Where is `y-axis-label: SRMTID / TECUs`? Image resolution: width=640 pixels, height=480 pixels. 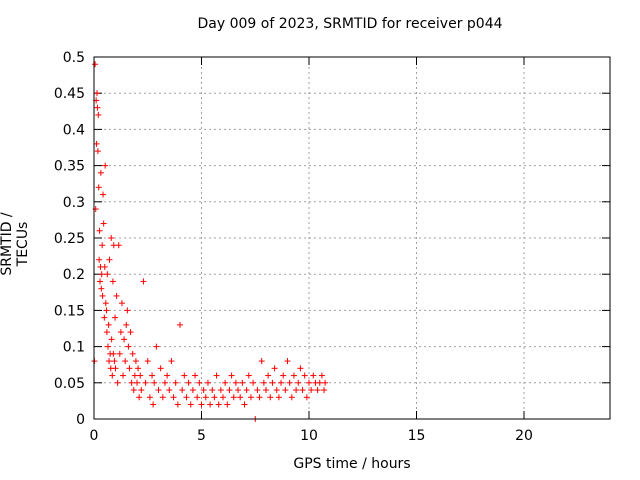 y-axis-label: SRMTID / TECUs is located at coordinates (15, 244).